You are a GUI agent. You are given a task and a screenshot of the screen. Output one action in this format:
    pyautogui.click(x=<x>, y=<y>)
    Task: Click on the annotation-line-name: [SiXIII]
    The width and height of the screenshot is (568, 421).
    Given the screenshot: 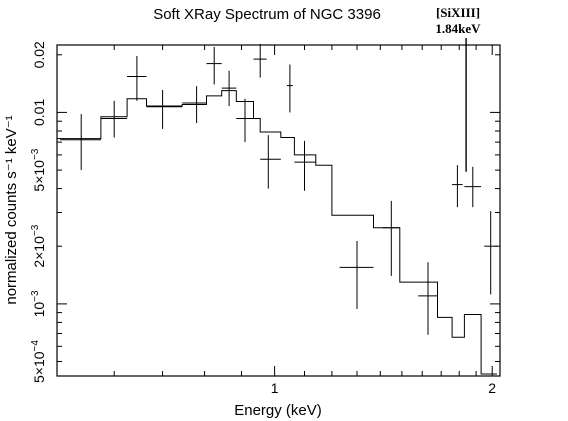 What is the action you would take?
    pyautogui.click(x=458, y=12)
    